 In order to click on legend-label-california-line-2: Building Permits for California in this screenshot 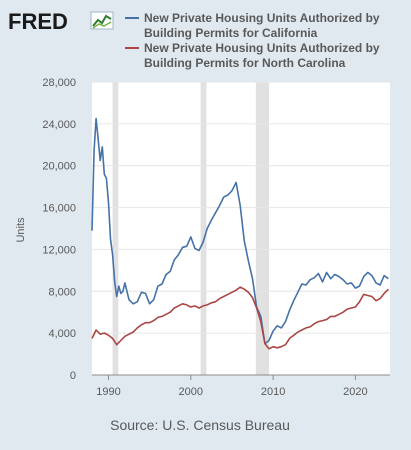, I will do `click(231, 33)`.